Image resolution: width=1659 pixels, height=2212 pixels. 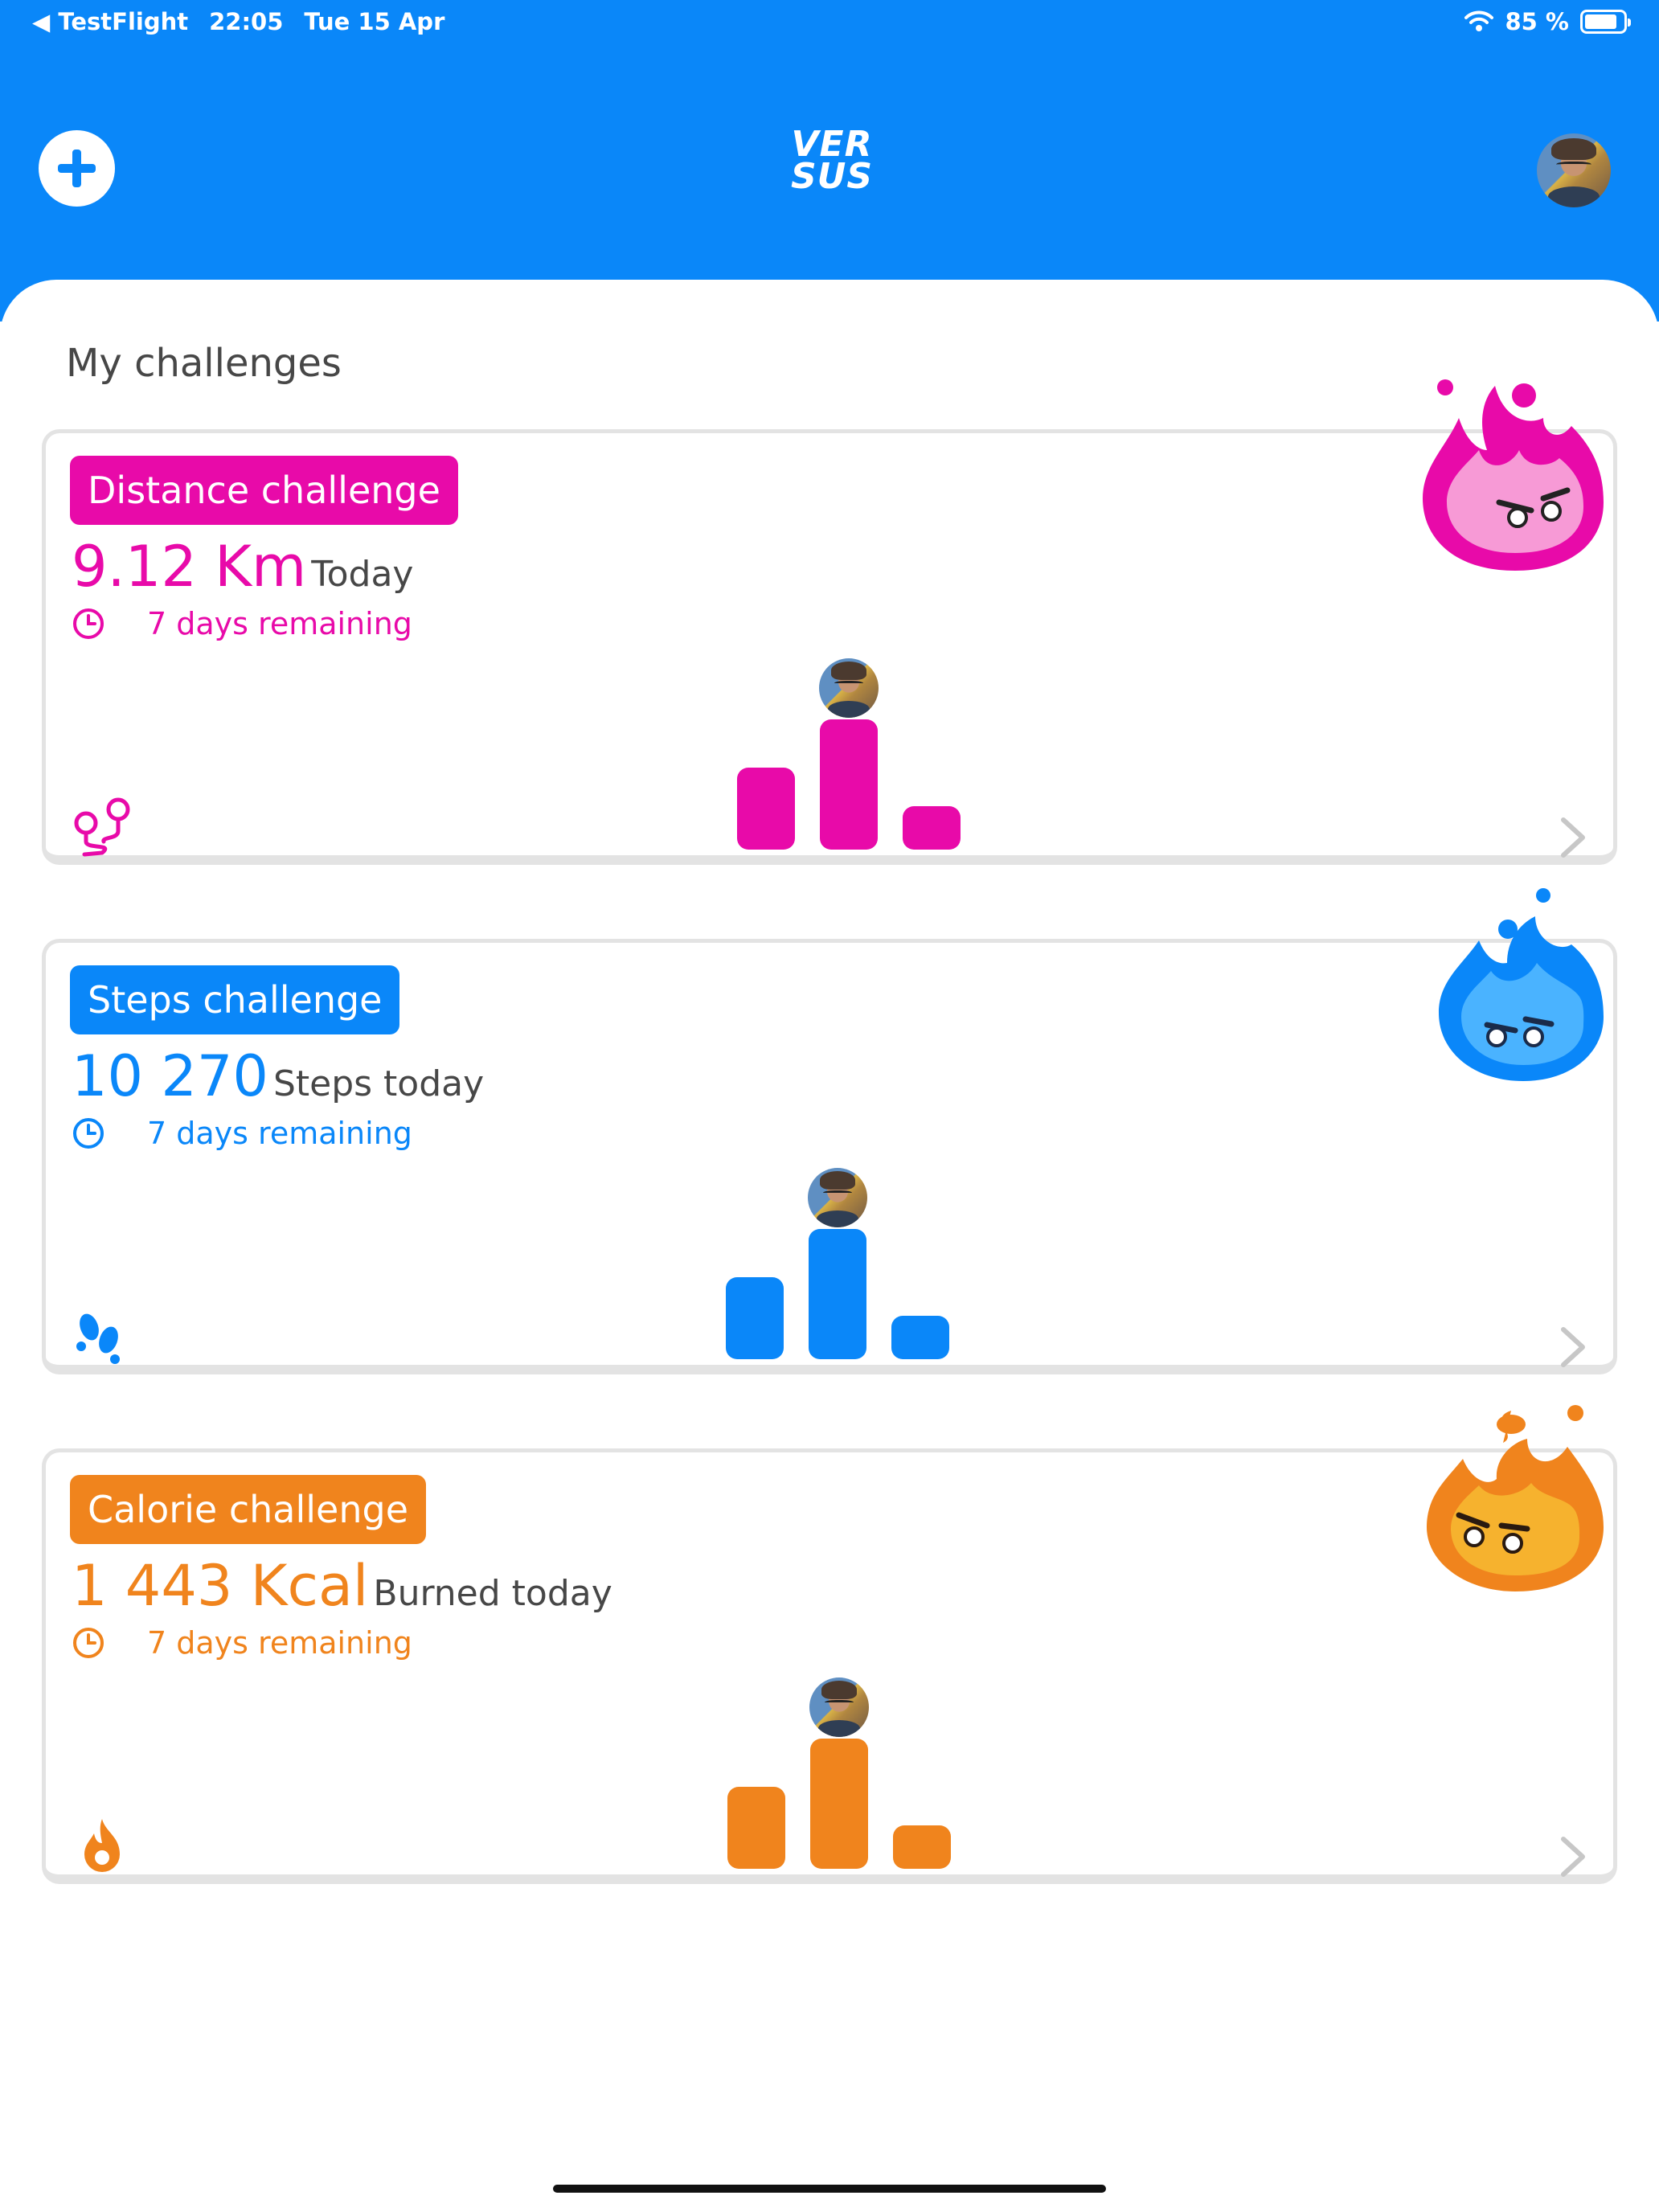 What do you see at coordinates (102, 1845) in the screenshot?
I see `flame-icon` at bounding box center [102, 1845].